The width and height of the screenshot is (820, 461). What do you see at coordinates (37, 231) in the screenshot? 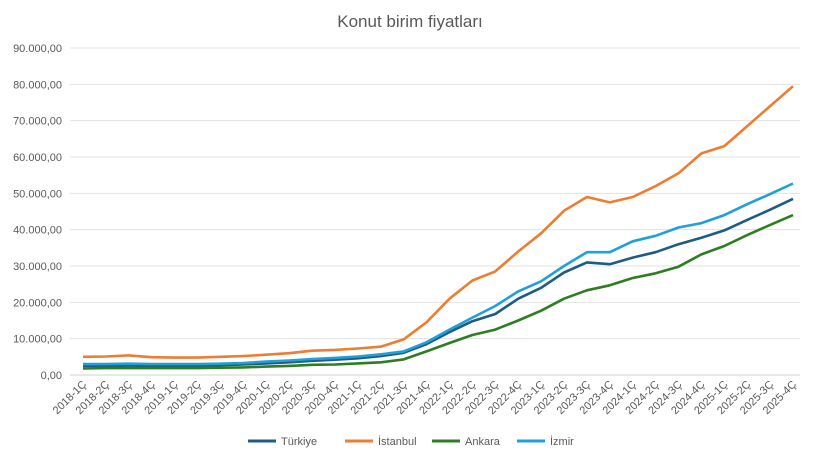
I see `y-tick-label: 40.000,00` at bounding box center [37, 231].